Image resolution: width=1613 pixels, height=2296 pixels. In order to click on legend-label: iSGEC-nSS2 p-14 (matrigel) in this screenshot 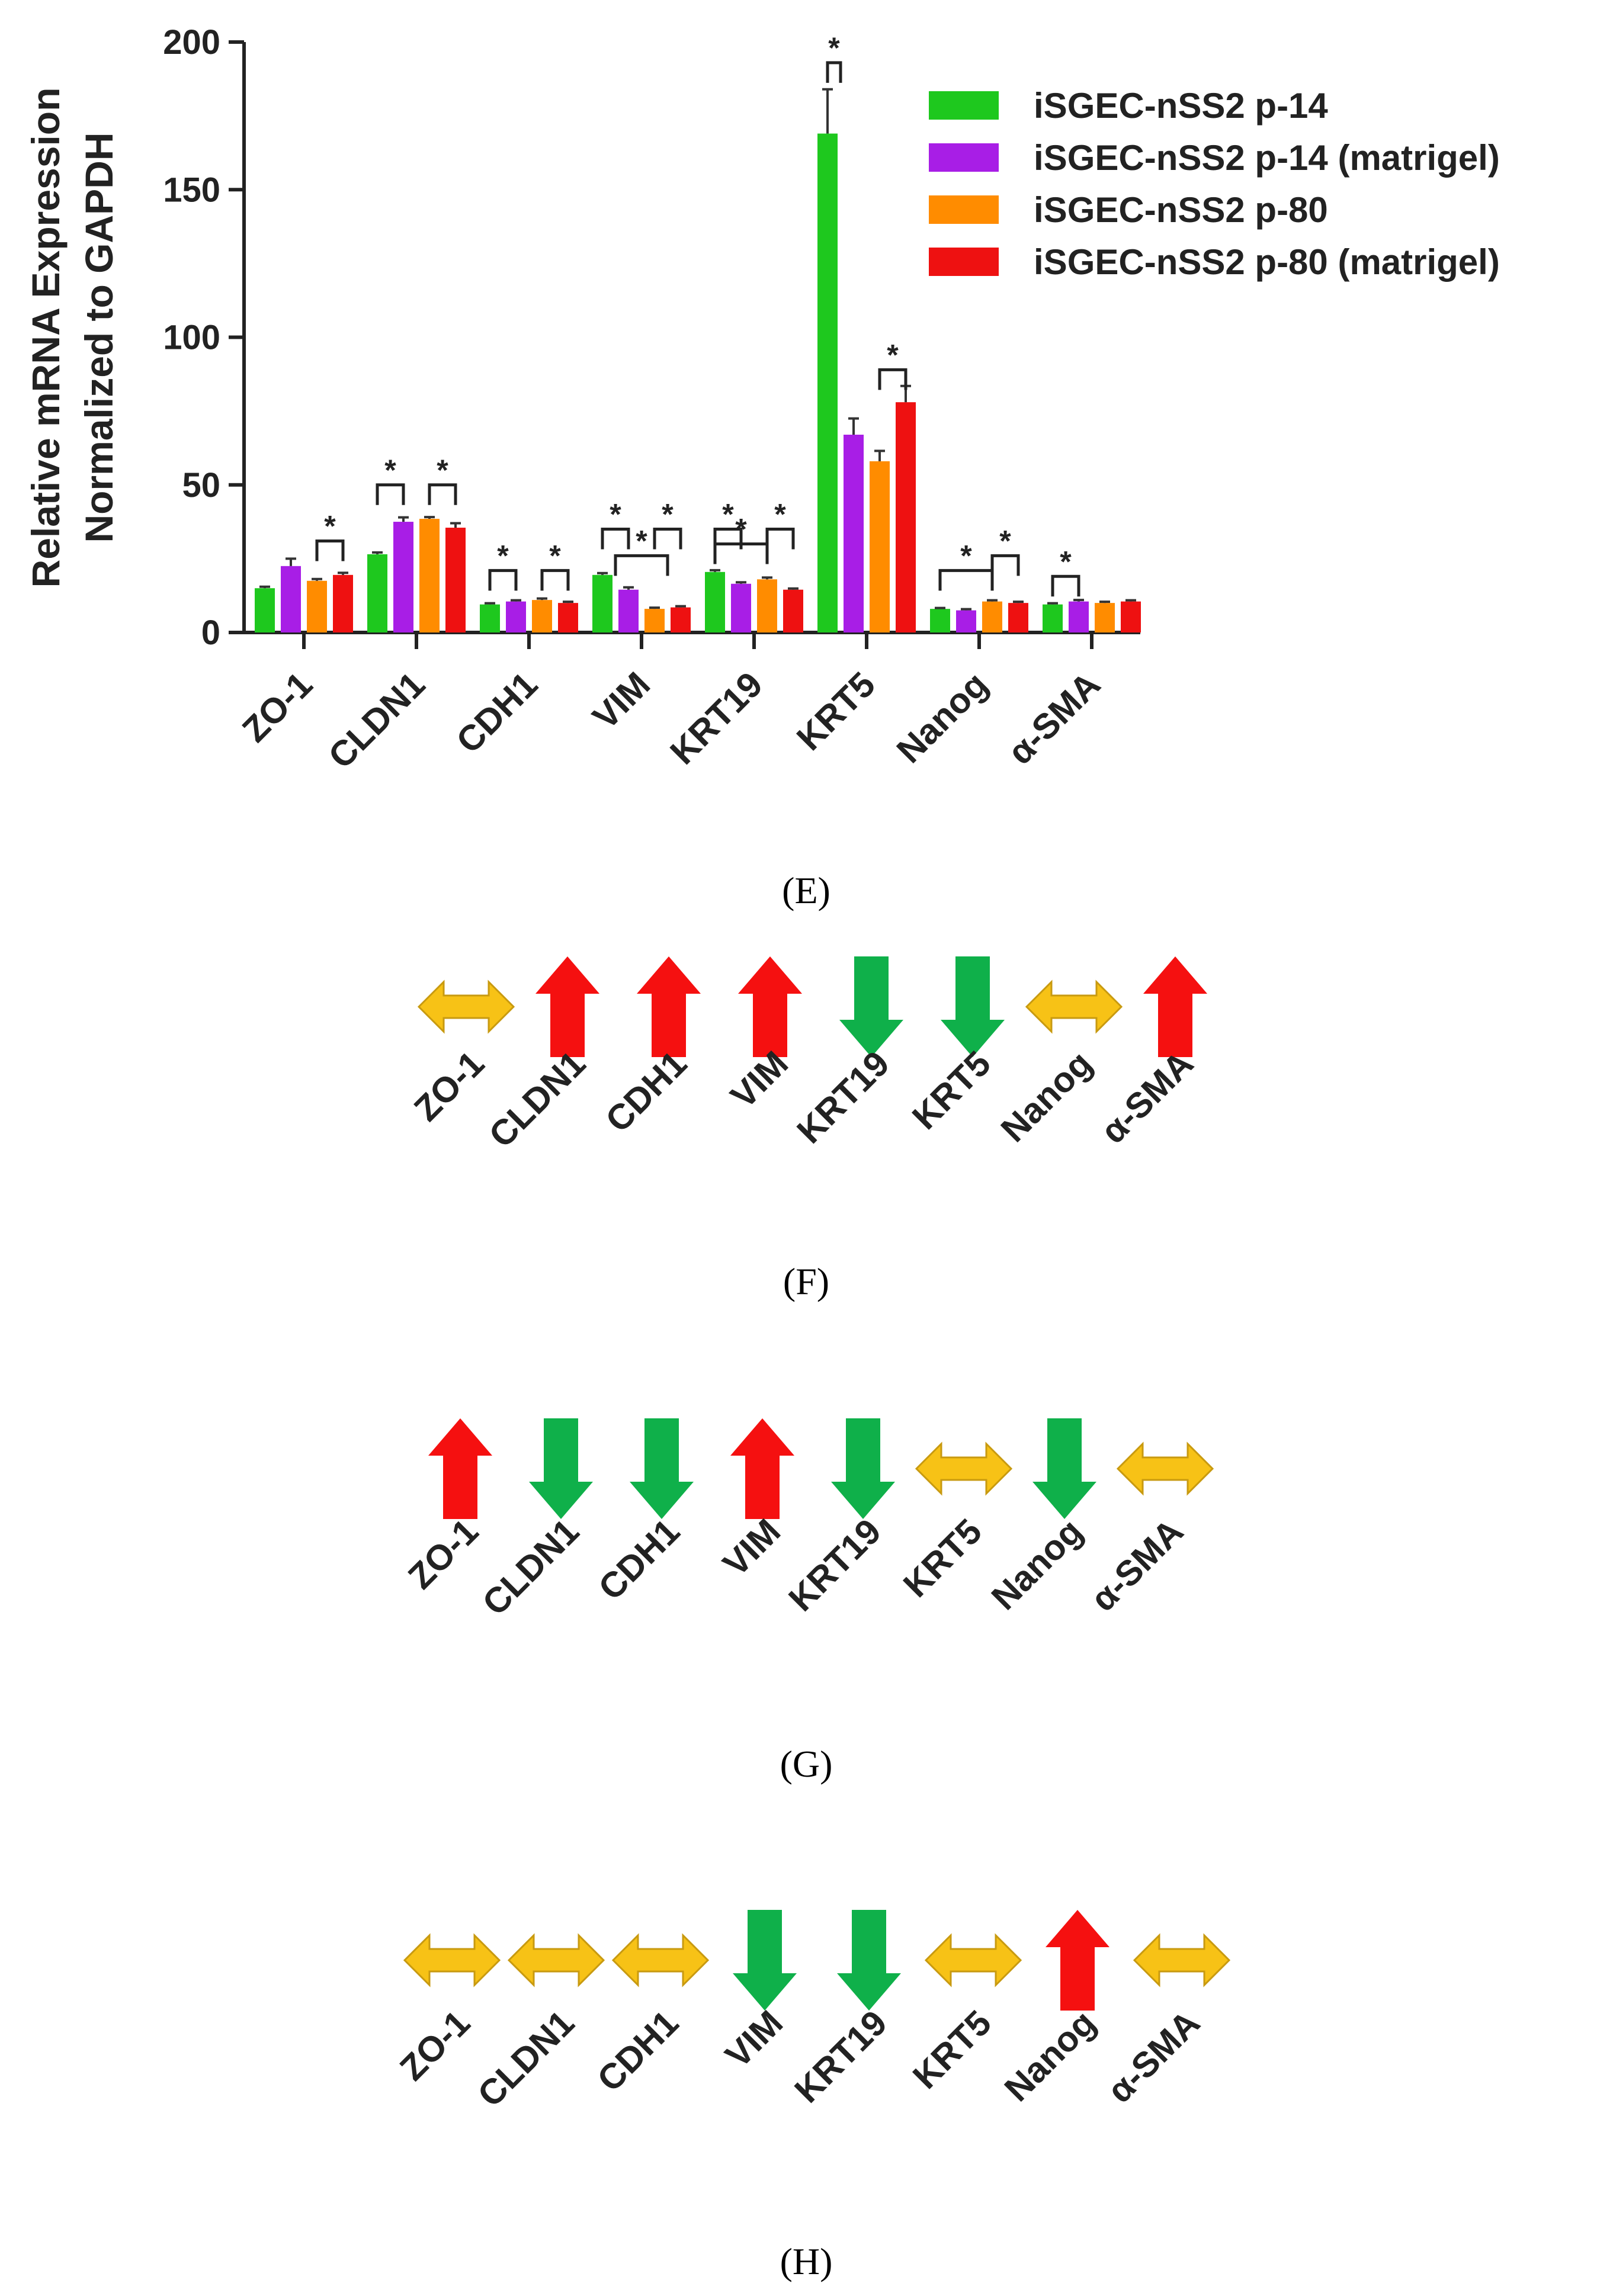, I will do `click(1267, 158)`.